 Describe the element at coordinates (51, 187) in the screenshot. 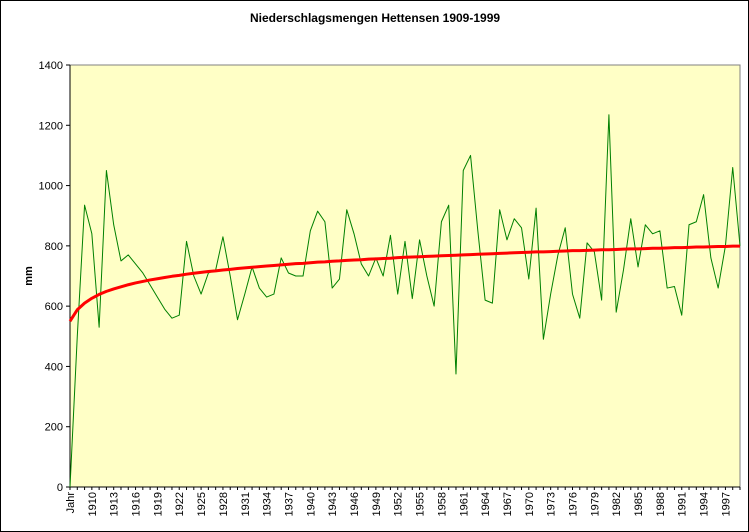

I see `y-tick-label: 1000` at that location.